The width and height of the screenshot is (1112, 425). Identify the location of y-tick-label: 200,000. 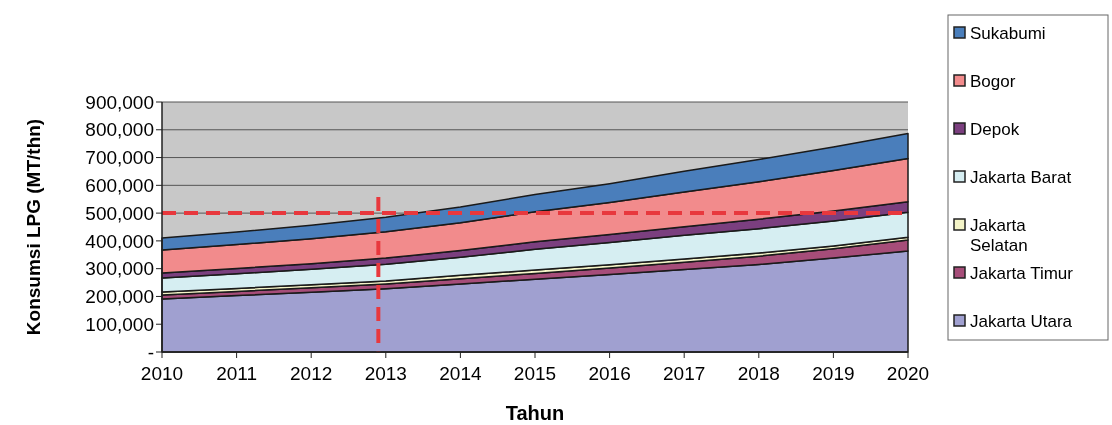
(119, 297).